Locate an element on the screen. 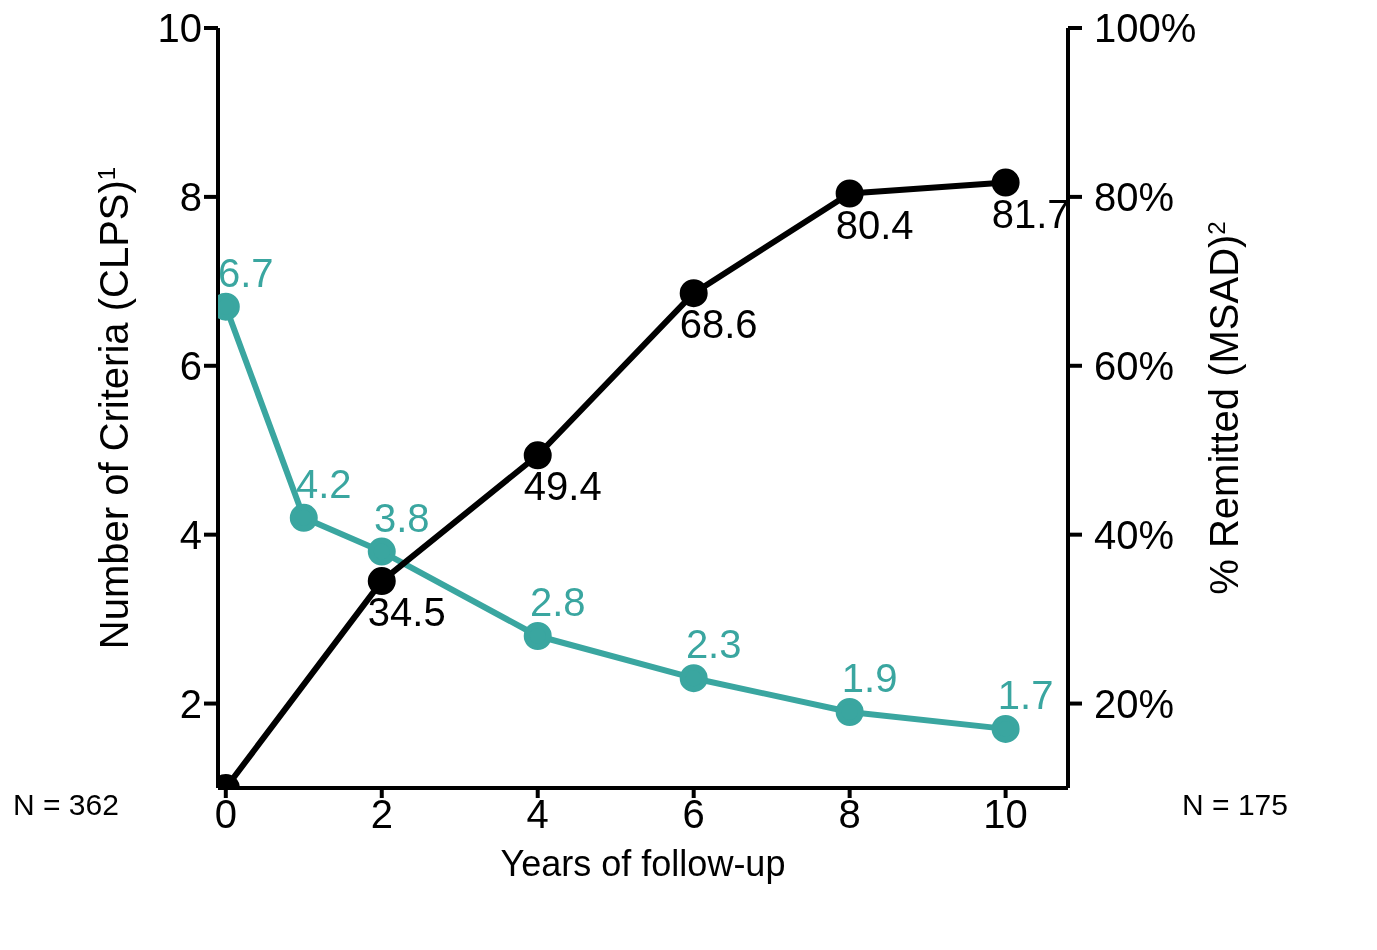 This screenshot has width=1377, height=950. y-tick-label: 2 is located at coordinates (190, 703).